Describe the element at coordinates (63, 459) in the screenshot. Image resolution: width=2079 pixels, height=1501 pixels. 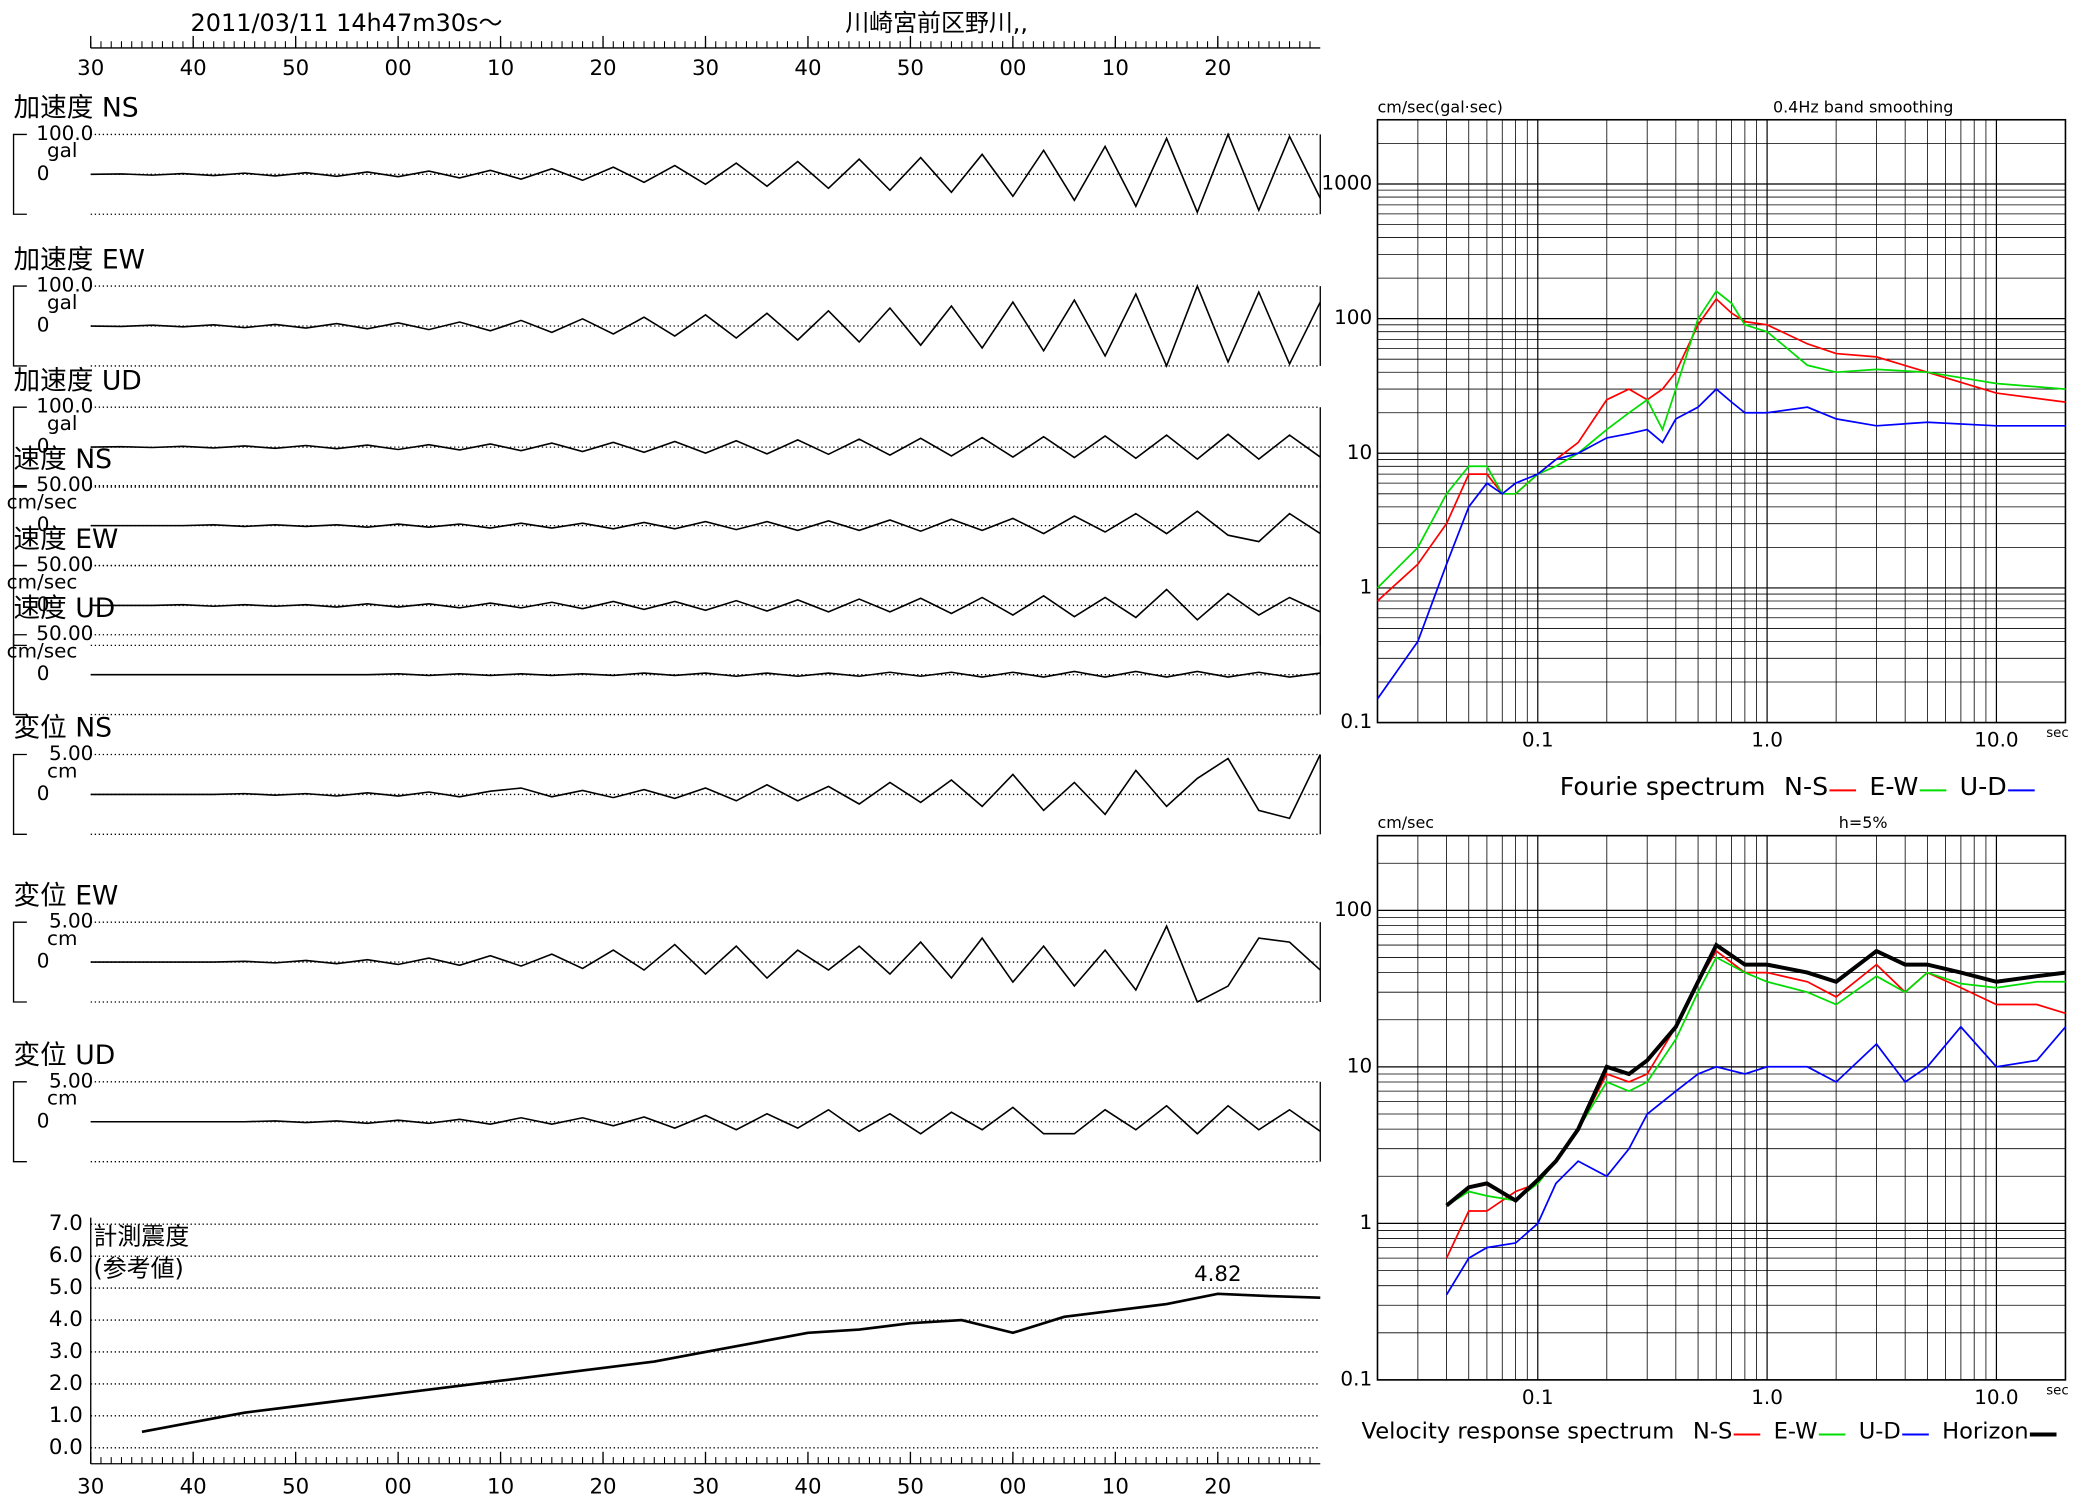
I see `panel-title: 速度 NS` at that location.